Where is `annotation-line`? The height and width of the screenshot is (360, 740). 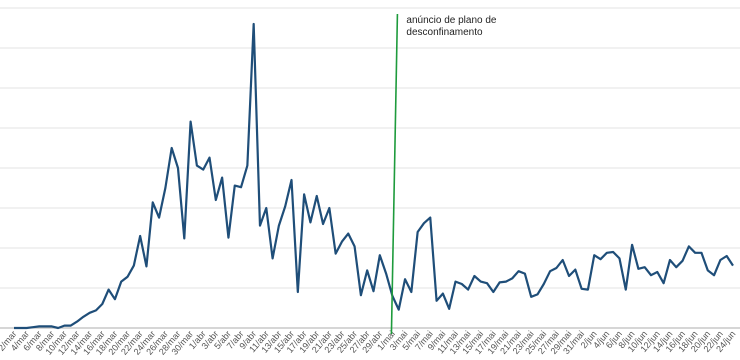 annotation-line is located at coordinates (394, 174).